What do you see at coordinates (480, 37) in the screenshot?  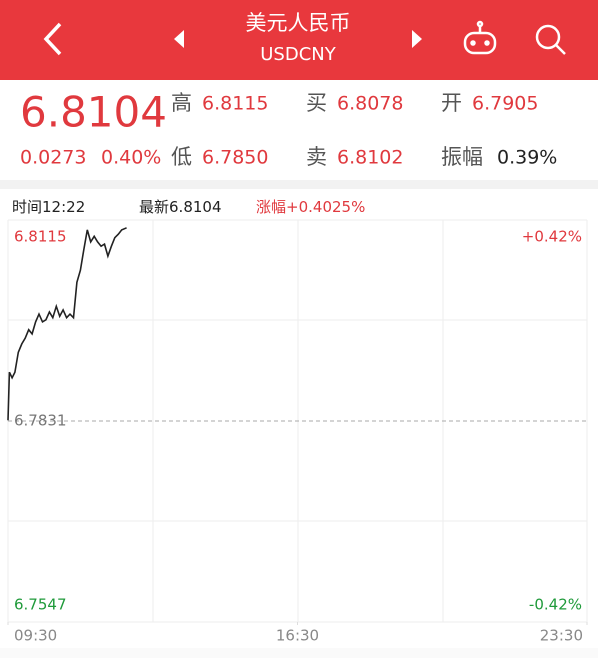 I see `robot-icon` at bounding box center [480, 37].